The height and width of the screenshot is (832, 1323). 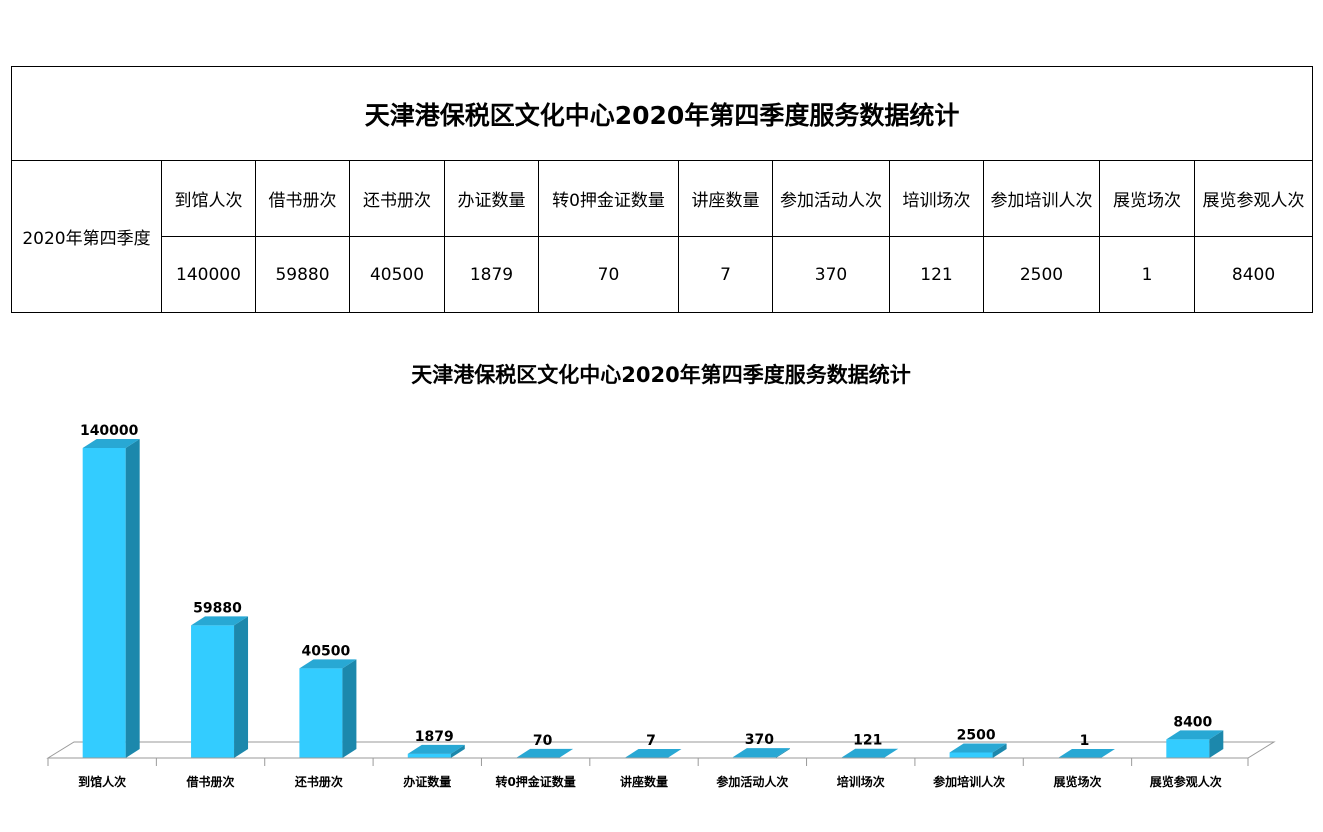 I want to click on x-tick-label: 展览参观人次, so click(x=1186, y=781).